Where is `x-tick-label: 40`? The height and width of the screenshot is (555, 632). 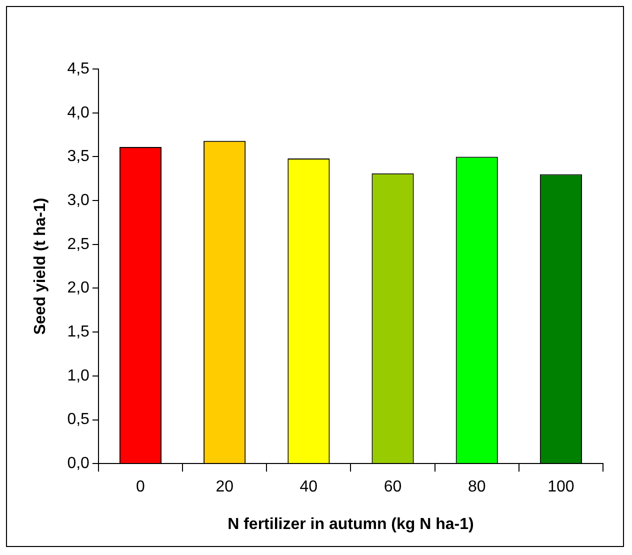
x-tick-label: 40 is located at coordinates (309, 487).